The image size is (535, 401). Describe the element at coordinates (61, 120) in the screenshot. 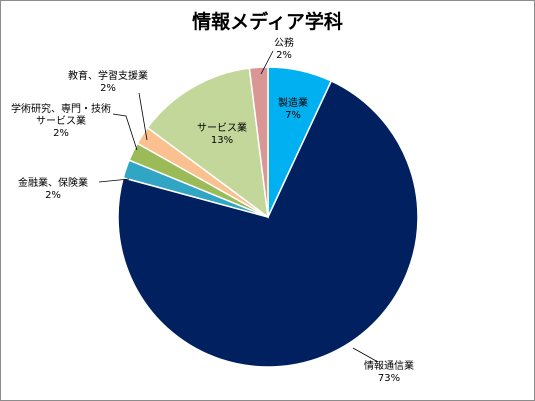

I see `slice-label: 学術研究、専門・技術サービス業 2%` at that location.